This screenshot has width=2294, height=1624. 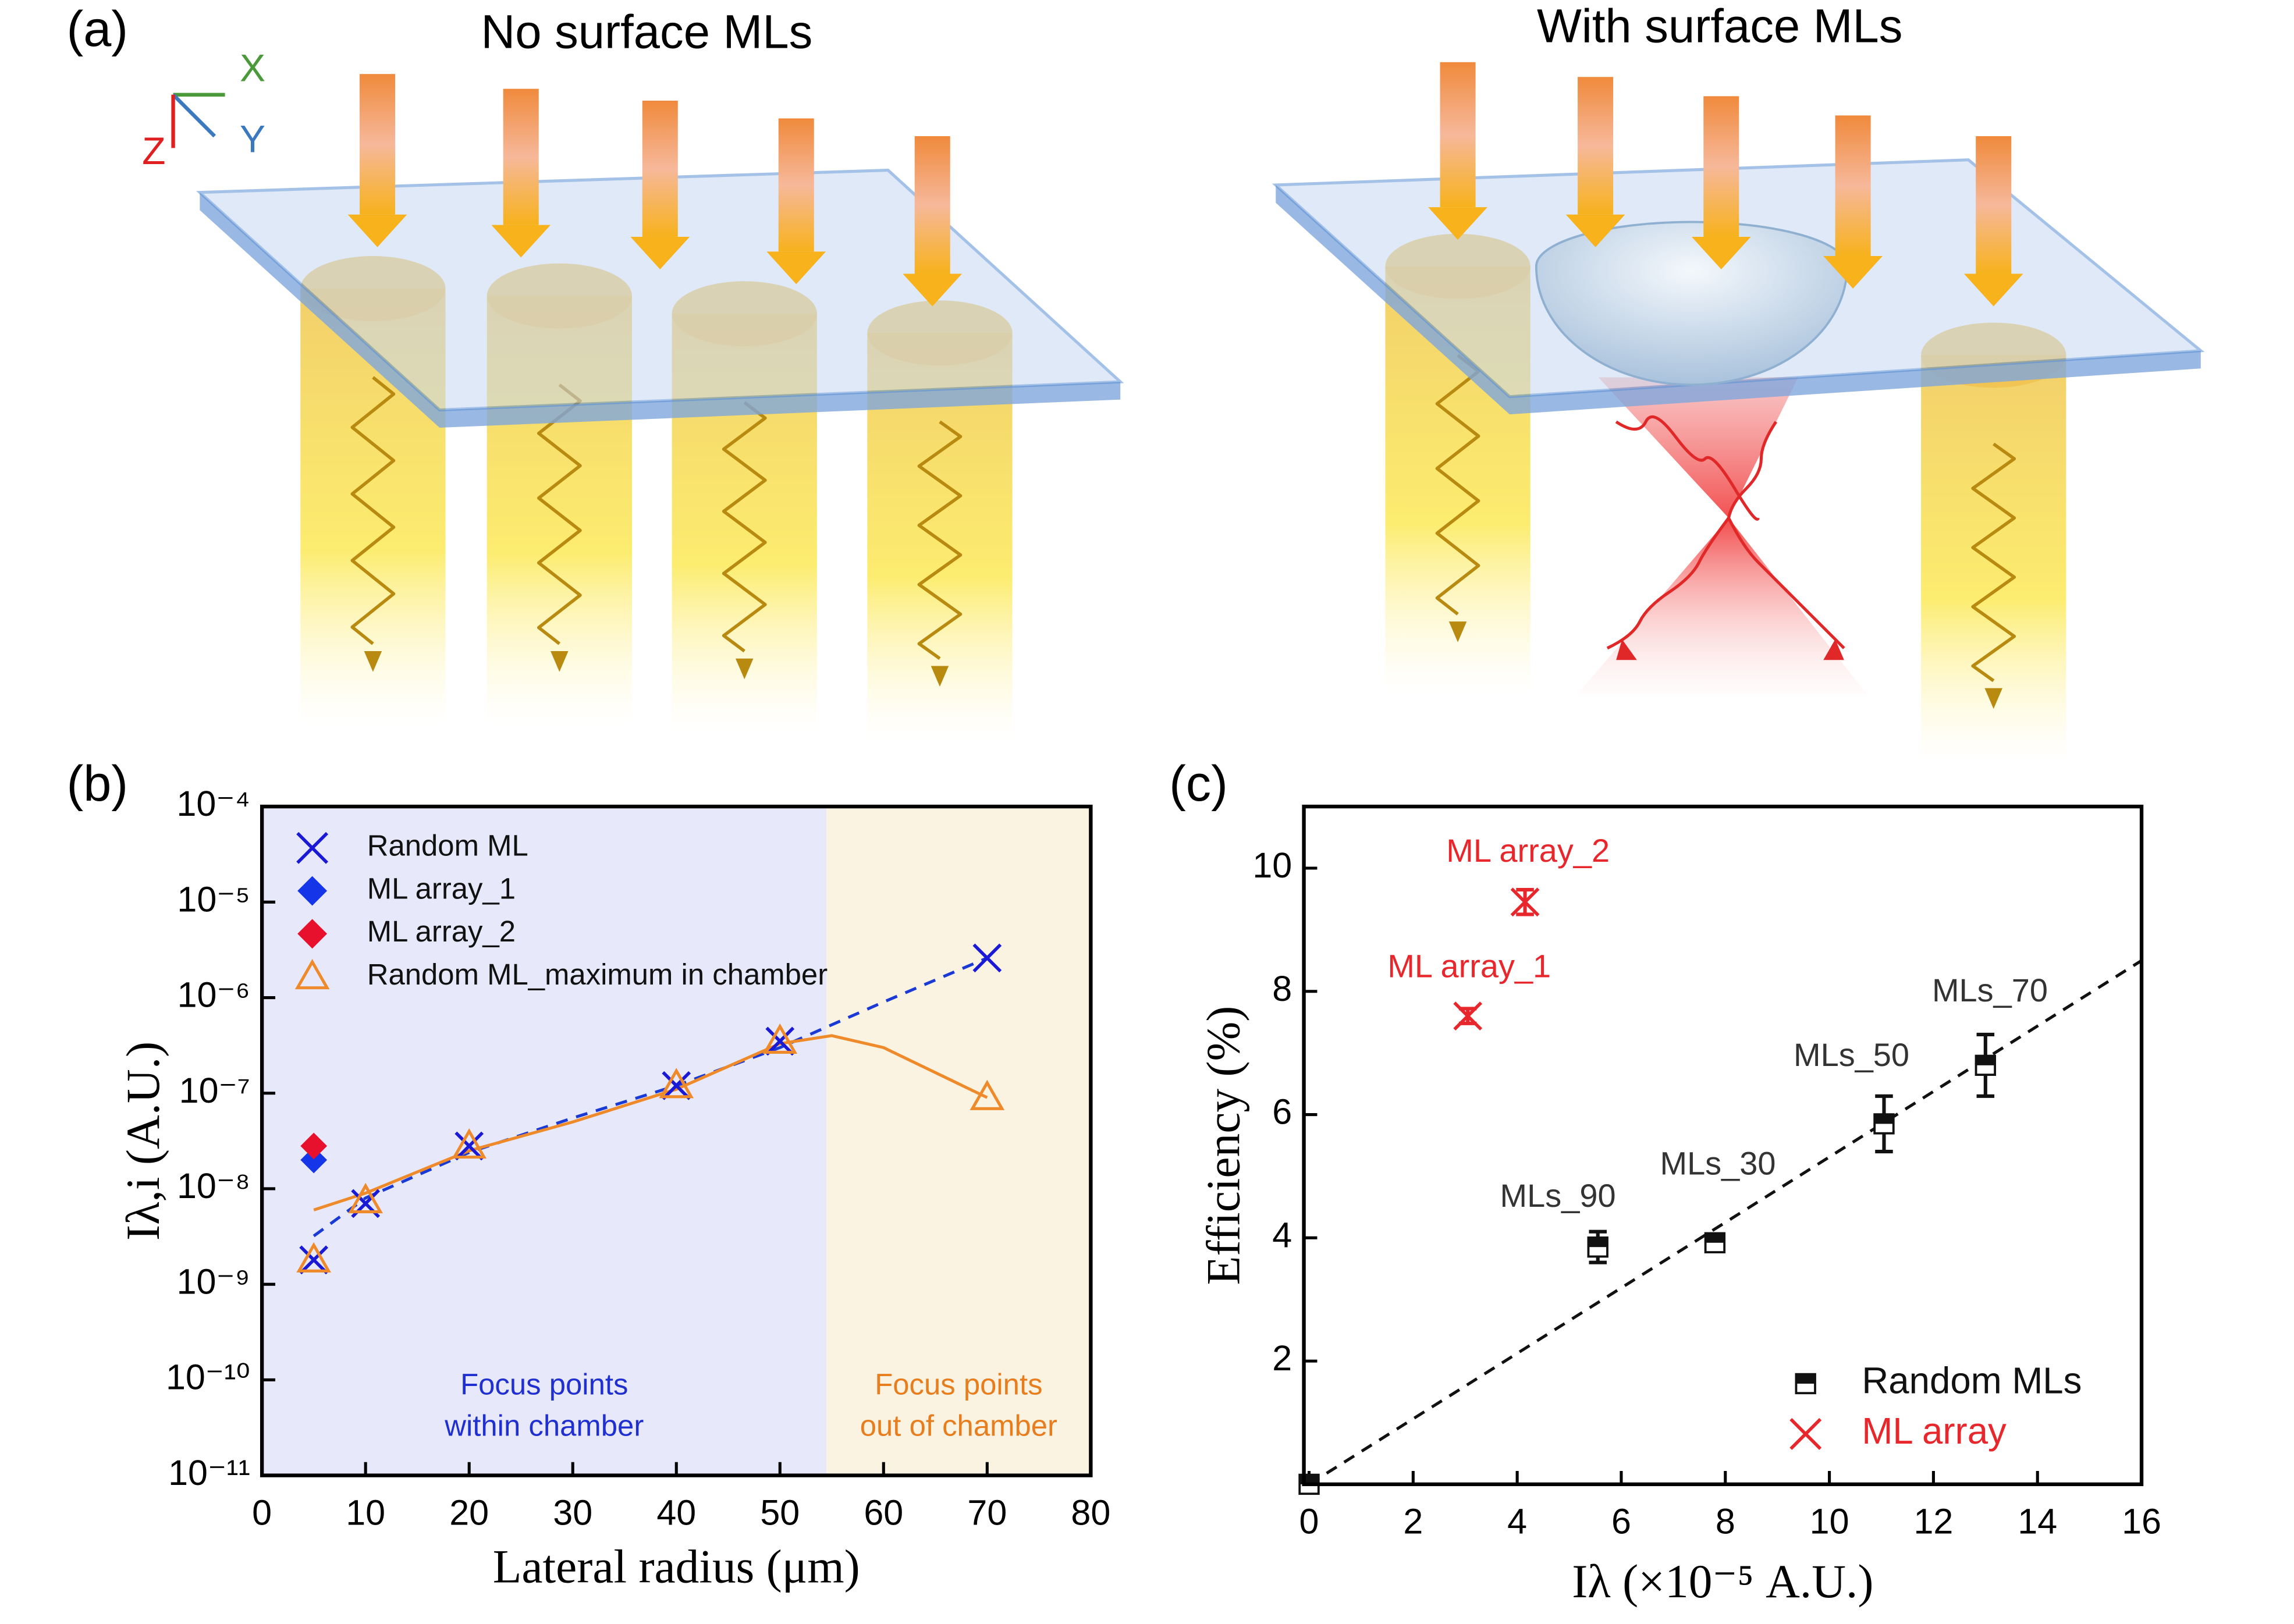 I want to click on panel-title: With surface MLs, so click(x=1720, y=26).